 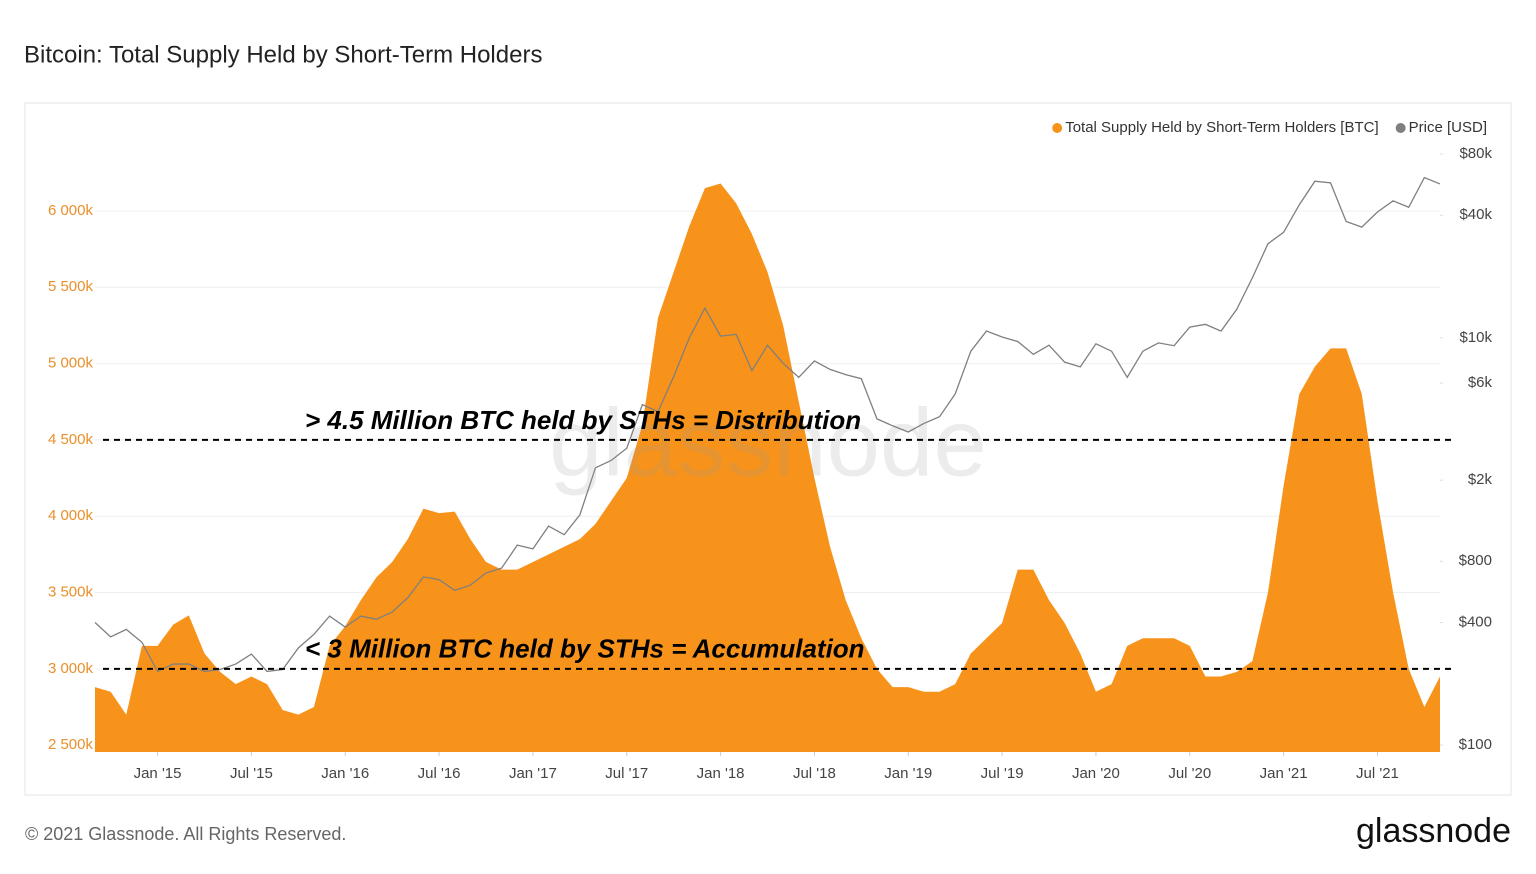 What do you see at coordinates (1475, 744) in the screenshot?
I see `y2-tick-label: $100` at bounding box center [1475, 744].